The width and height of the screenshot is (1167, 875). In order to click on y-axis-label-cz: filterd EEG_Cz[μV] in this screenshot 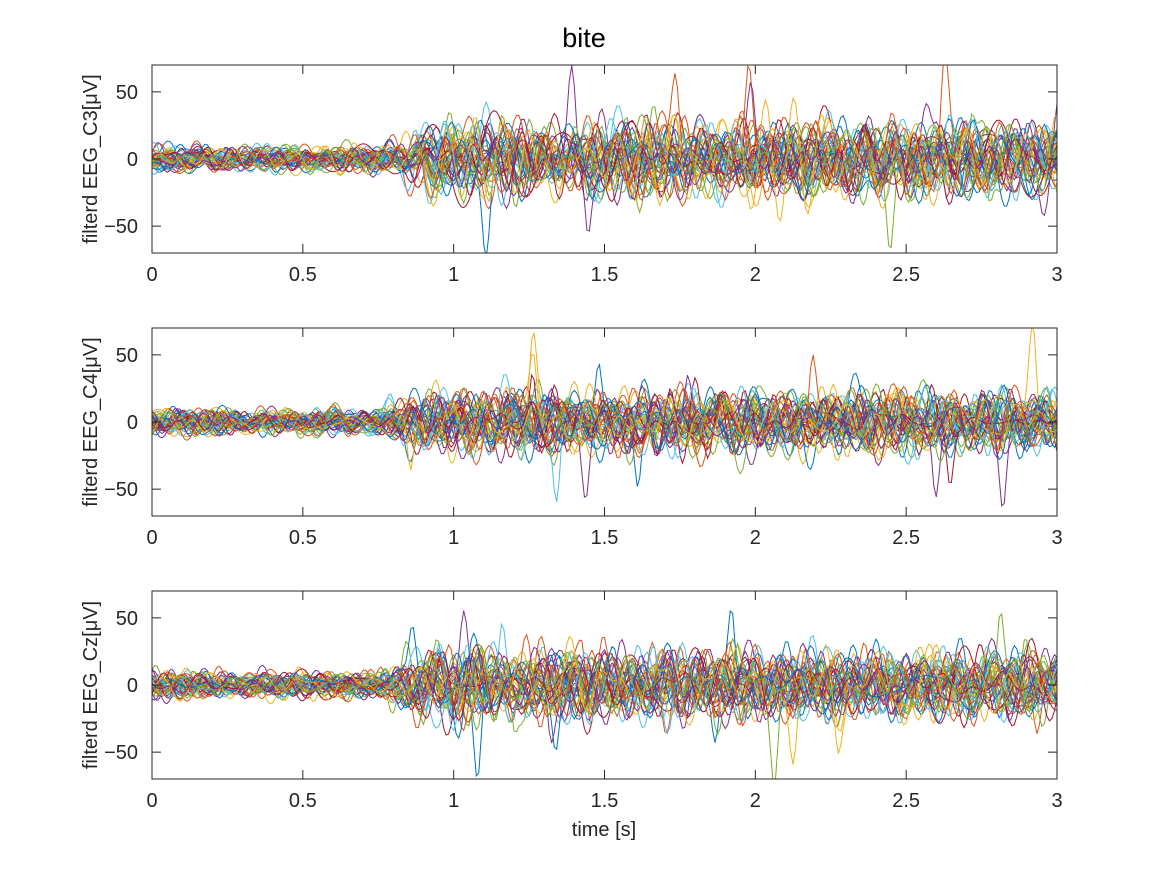, I will do `click(91, 685)`.